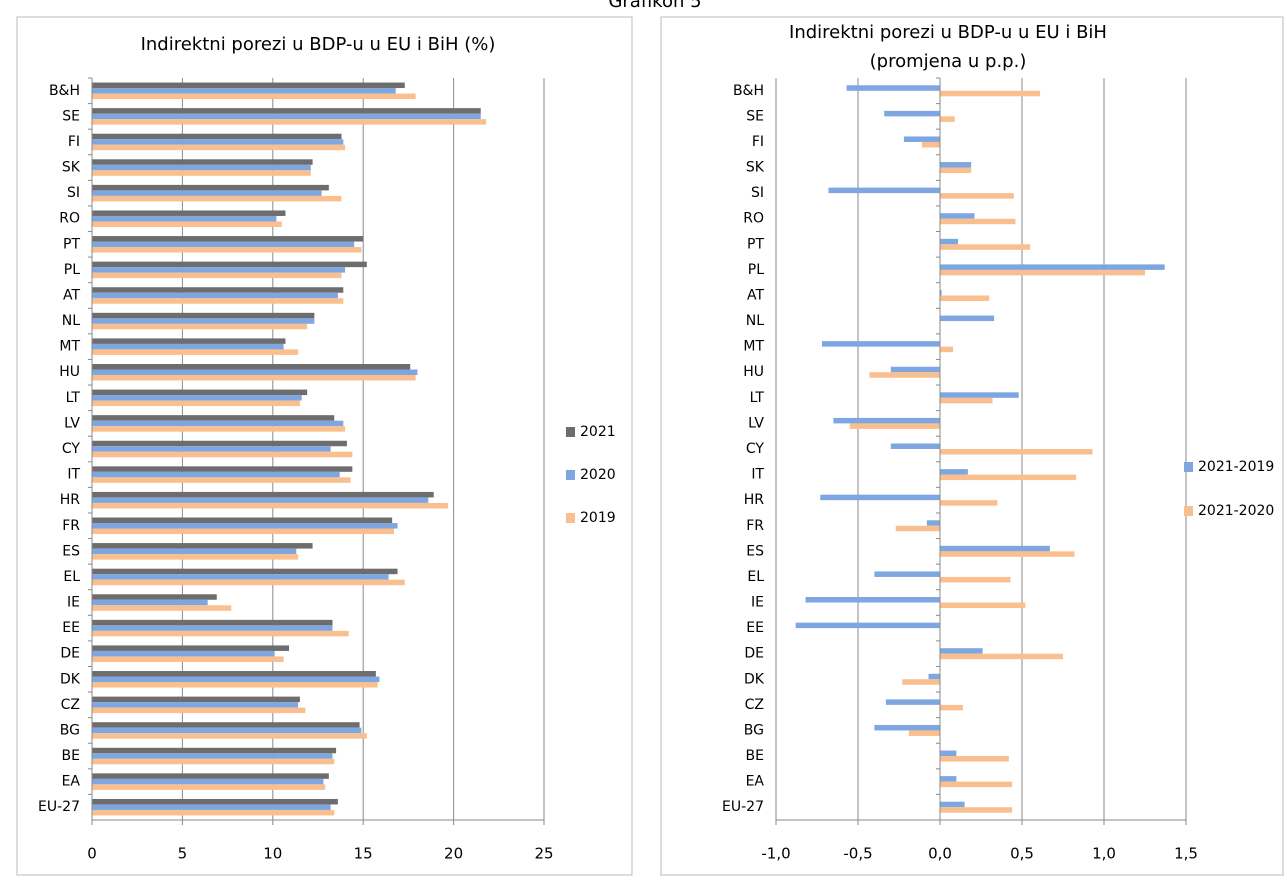  I want to click on y-tick-label: SI, so click(73, 193).